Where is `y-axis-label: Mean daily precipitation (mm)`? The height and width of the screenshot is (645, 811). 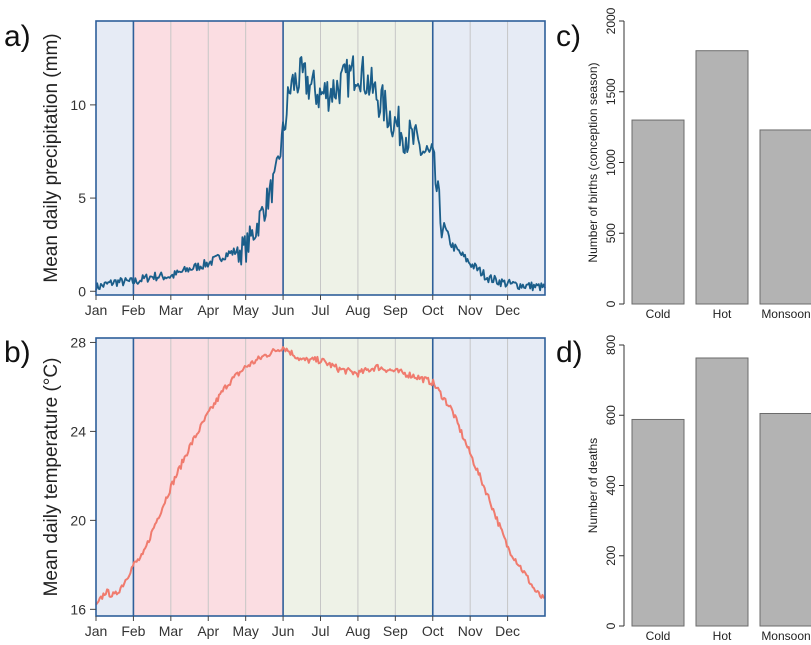 y-axis-label: Mean daily precipitation (mm) is located at coordinates (51, 157).